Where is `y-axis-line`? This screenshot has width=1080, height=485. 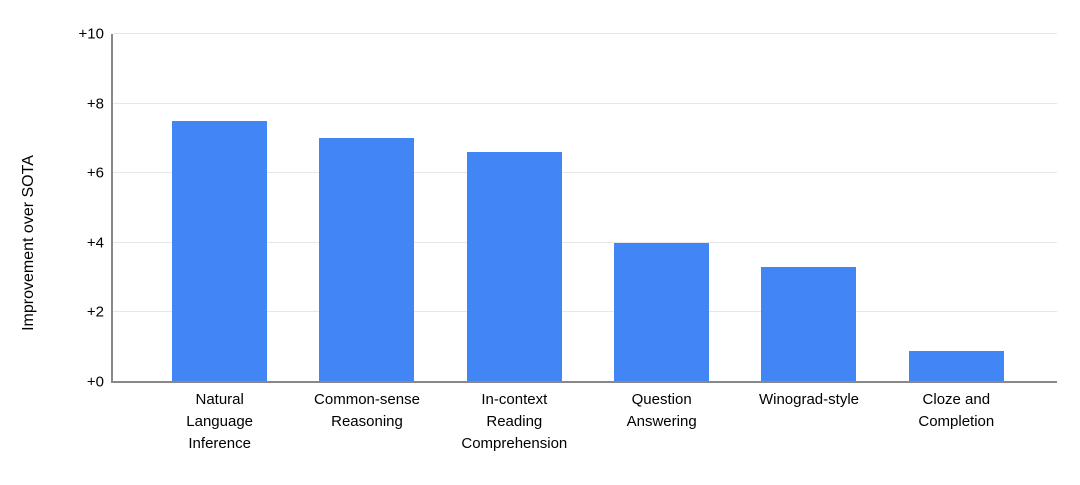
y-axis-line is located at coordinates (112, 208).